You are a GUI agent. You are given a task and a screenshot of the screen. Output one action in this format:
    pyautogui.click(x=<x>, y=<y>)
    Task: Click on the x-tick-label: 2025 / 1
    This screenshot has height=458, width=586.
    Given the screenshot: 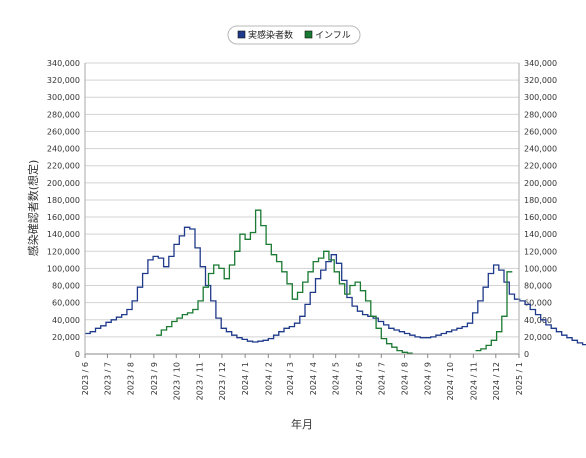 What is the action you would take?
    pyautogui.click(x=519, y=378)
    